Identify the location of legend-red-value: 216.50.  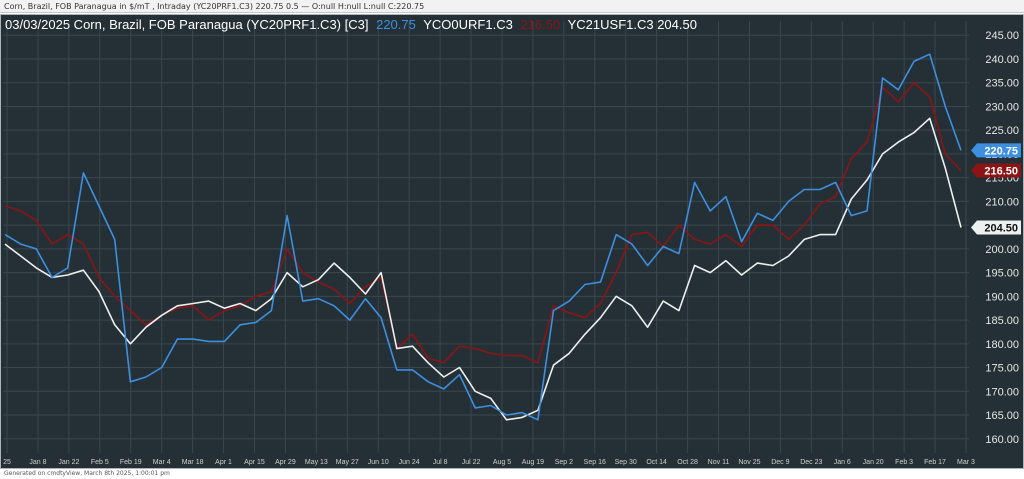
(540, 24).